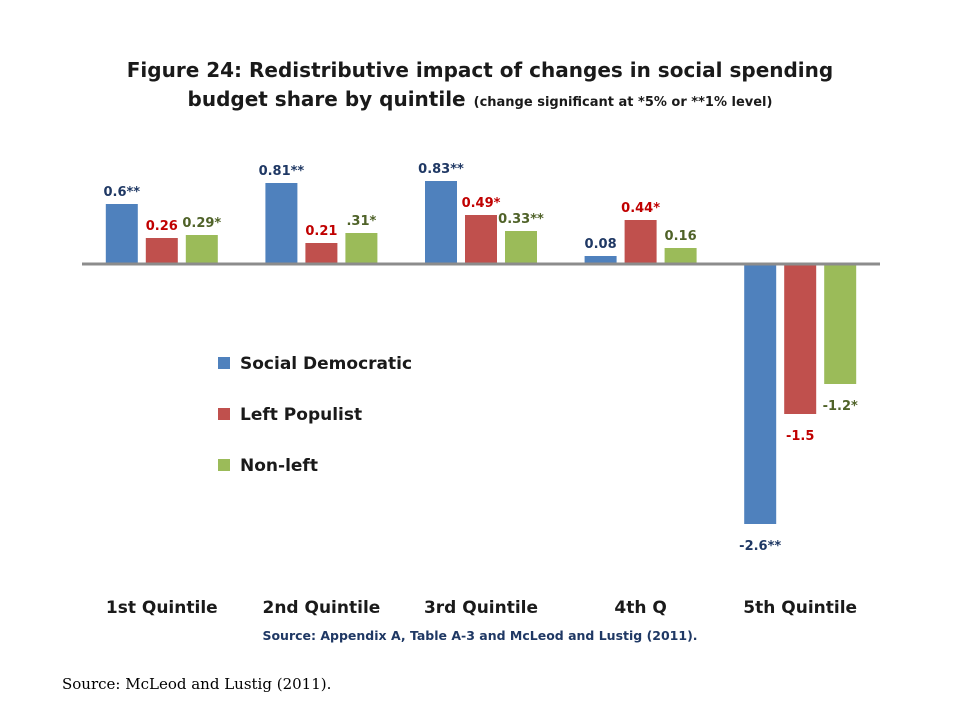 This screenshot has width=960, height=720. Describe the element at coordinates (840, 324) in the screenshot. I see `bar-non-left-5th-quintile` at that location.